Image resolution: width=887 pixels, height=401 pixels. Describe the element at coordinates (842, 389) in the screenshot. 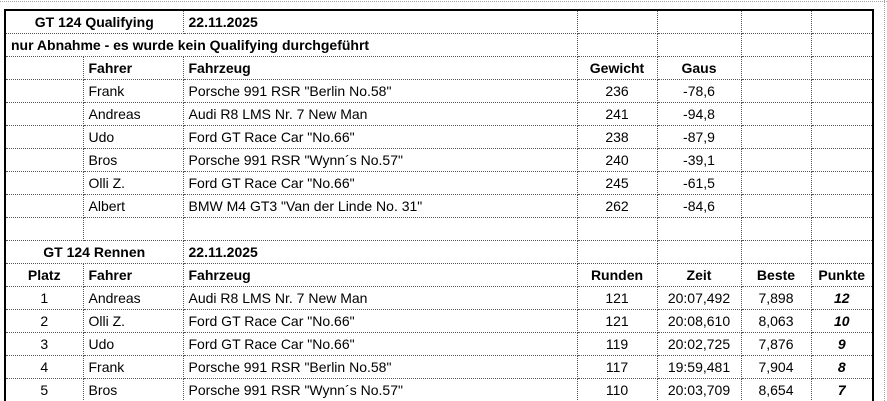

I see `punkte-cell: 7` at that location.